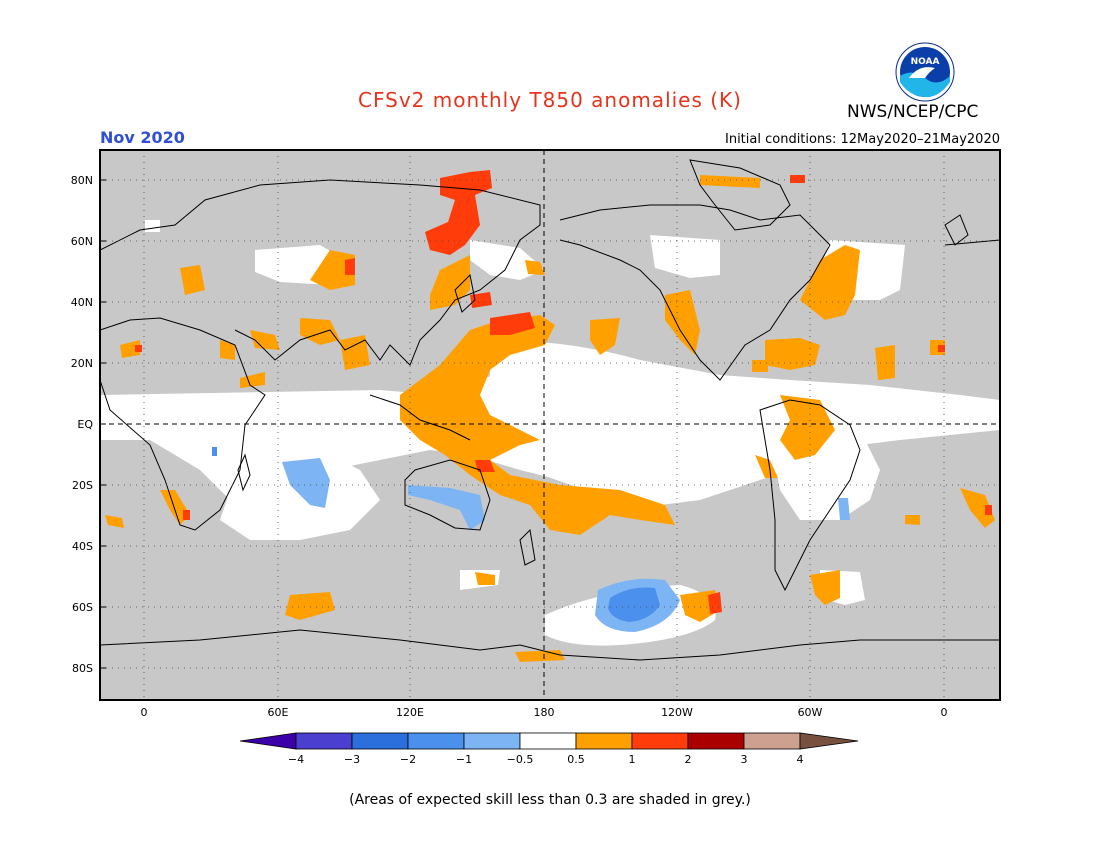 The width and height of the screenshot is (1100, 850). Describe the element at coordinates (82, 546) in the screenshot. I see `lat-label: 40S` at that location.